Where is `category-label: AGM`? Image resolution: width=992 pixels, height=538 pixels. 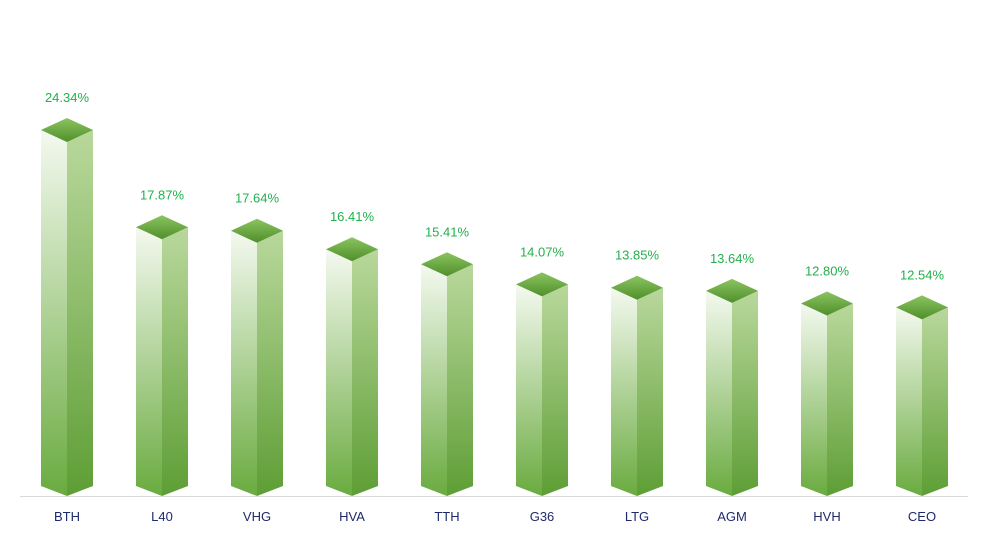
category-label: AGM is located at coordinates (732, 516).